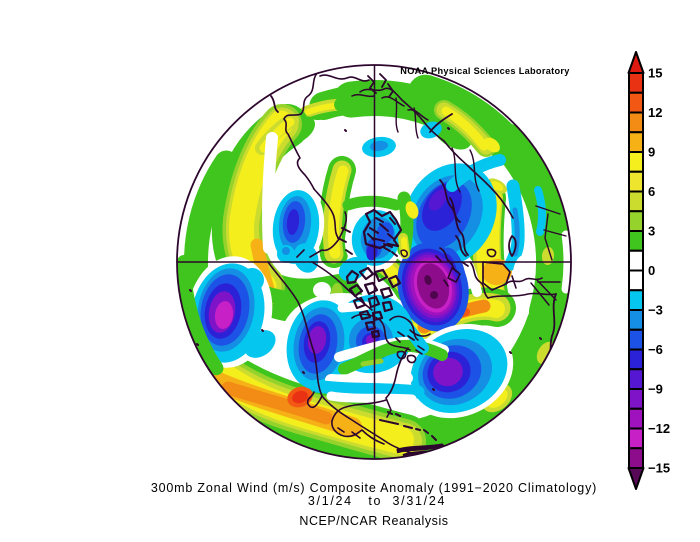  What do you see at coordinates (655, 310) in the screenshot?
I see `svg-text: −3` at bounding box center [655, 310].